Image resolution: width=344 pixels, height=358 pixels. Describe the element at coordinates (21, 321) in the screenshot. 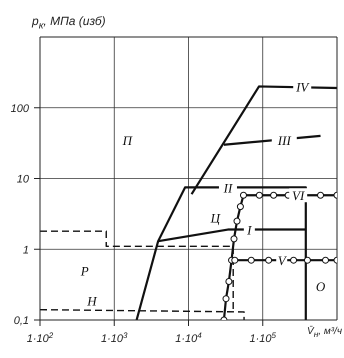

I see `y-tick-label: 0,1` at that location.